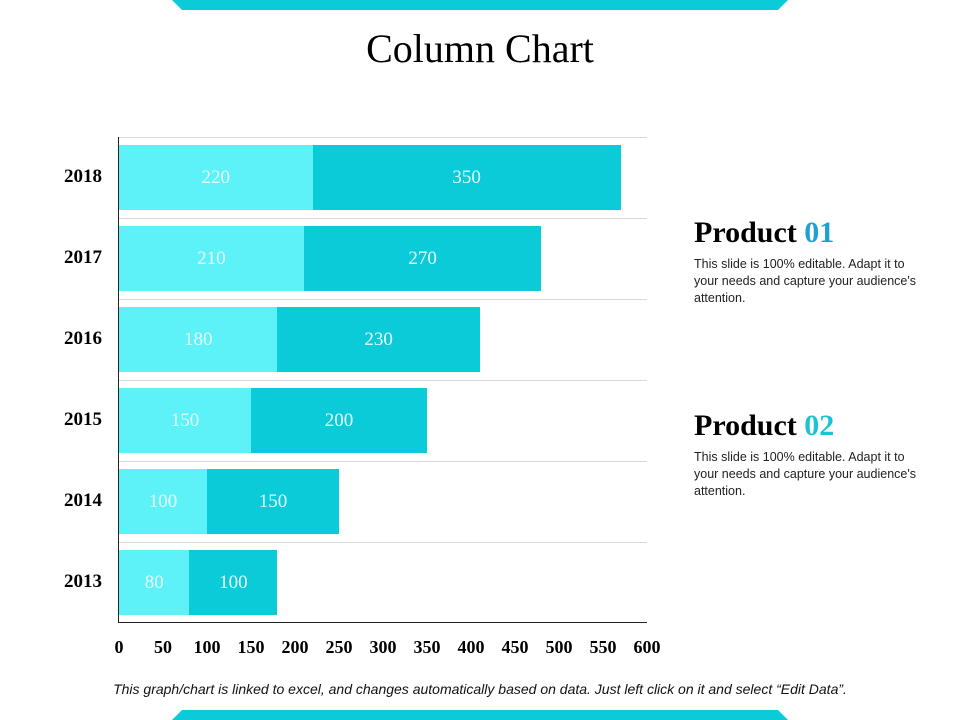 Image resolution: width=960 pixels, height=720 pixels. Describe the element at coordinates (198, 339) in the screenshot. I see `bar-segment-product-01: 180` at that location.